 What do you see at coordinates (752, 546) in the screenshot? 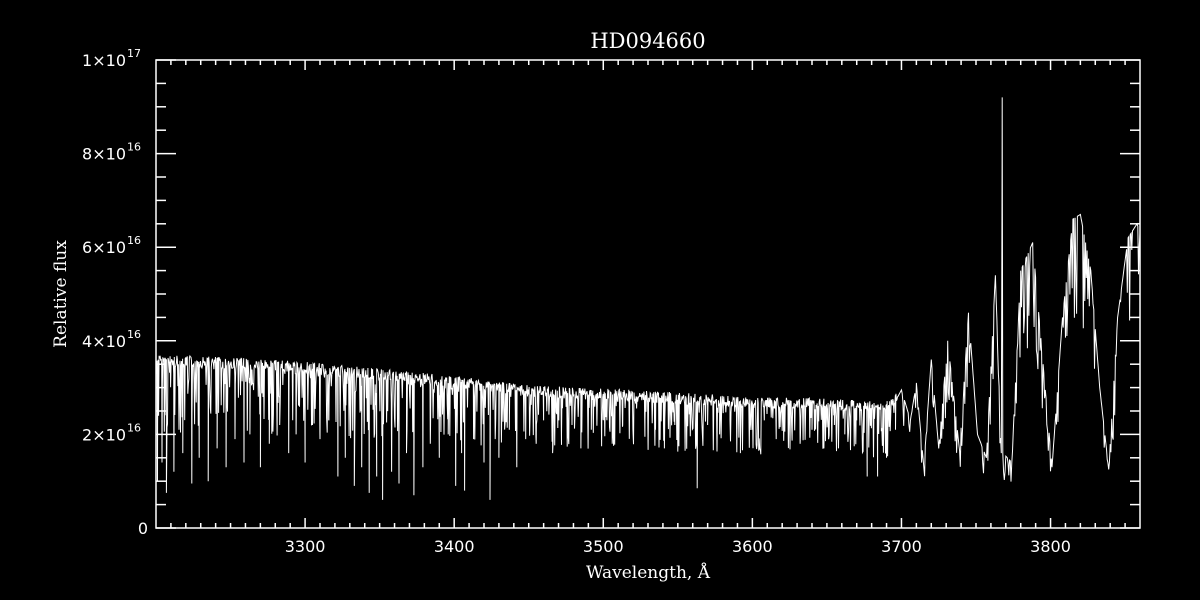
I see `x-tick-label: 3600` at bounding box center [752, 546].